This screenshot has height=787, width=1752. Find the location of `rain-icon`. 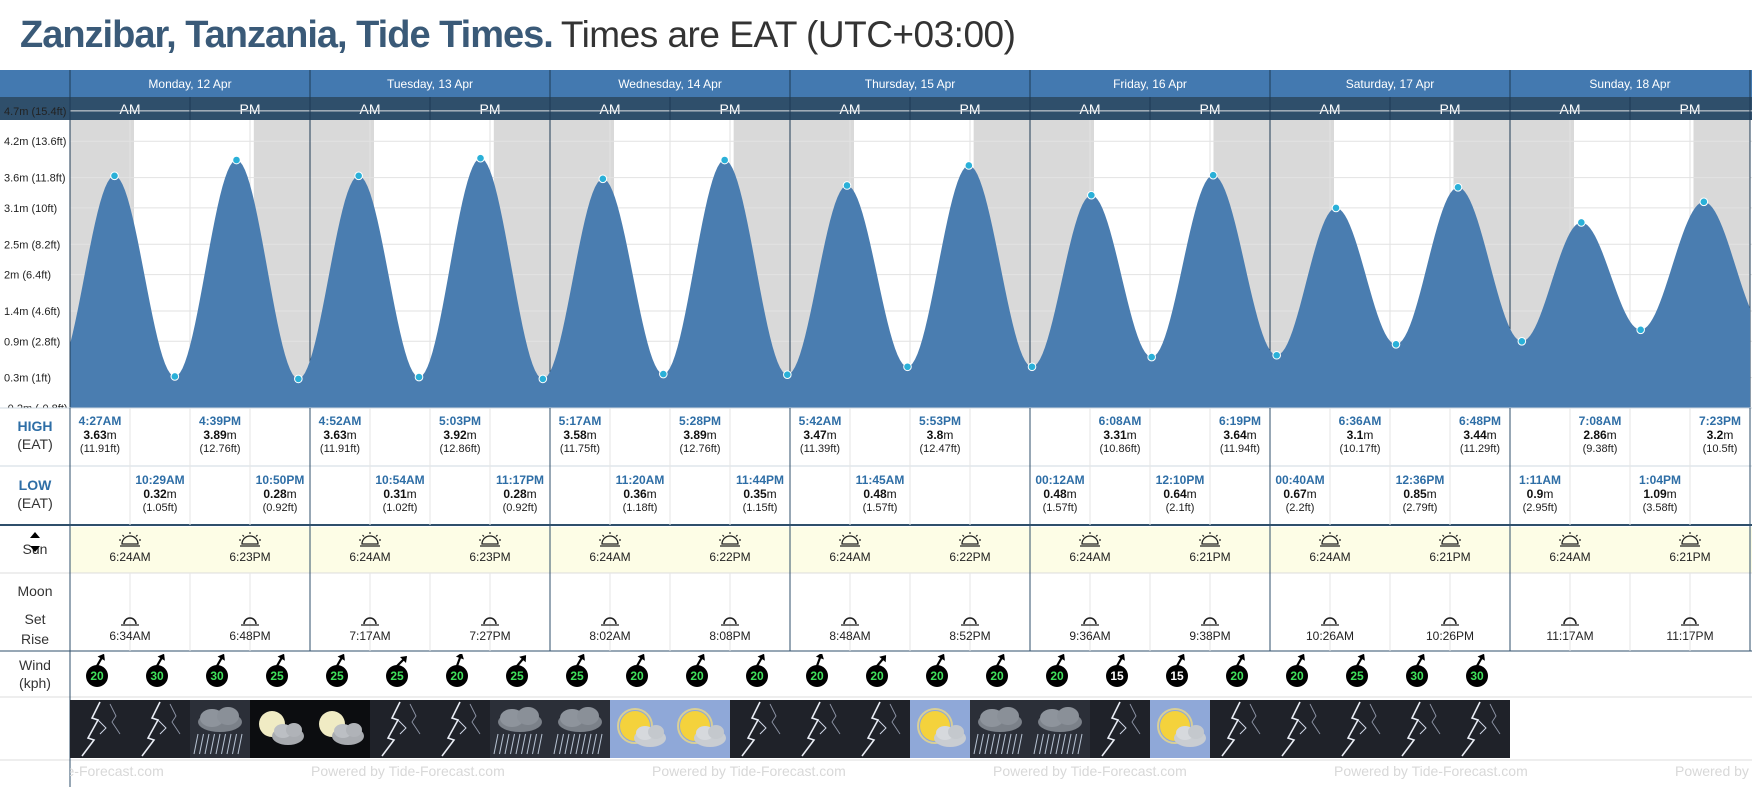

rain-icon is located at coordinates (580, 729).